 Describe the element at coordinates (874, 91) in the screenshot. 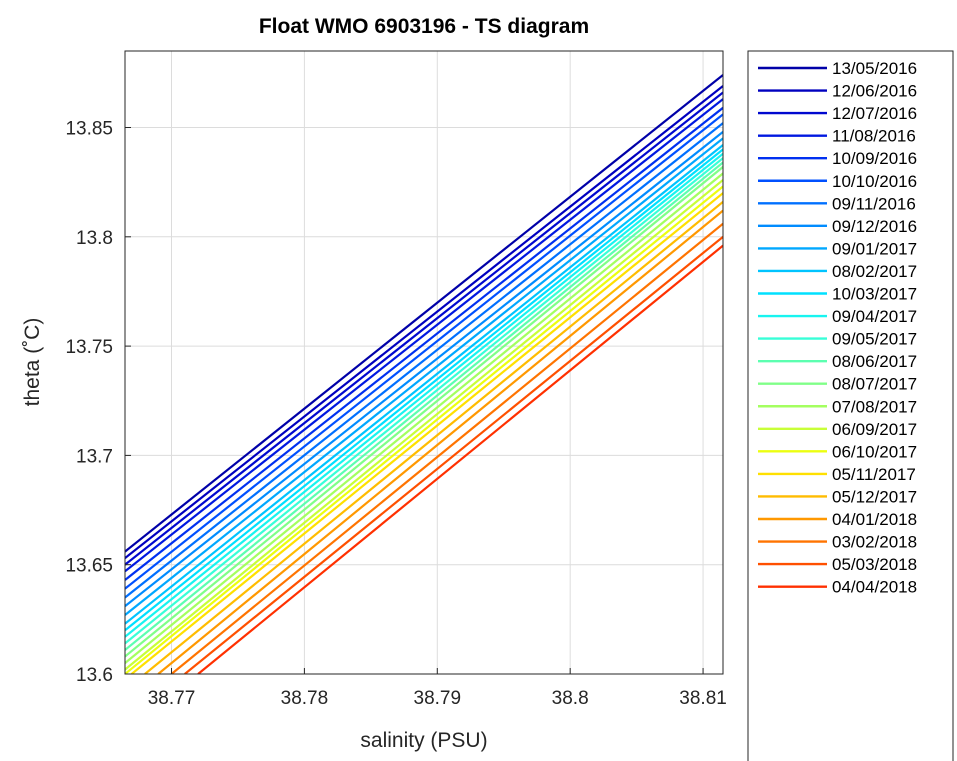

I see `legend-label: 12/06/2016` at that location.